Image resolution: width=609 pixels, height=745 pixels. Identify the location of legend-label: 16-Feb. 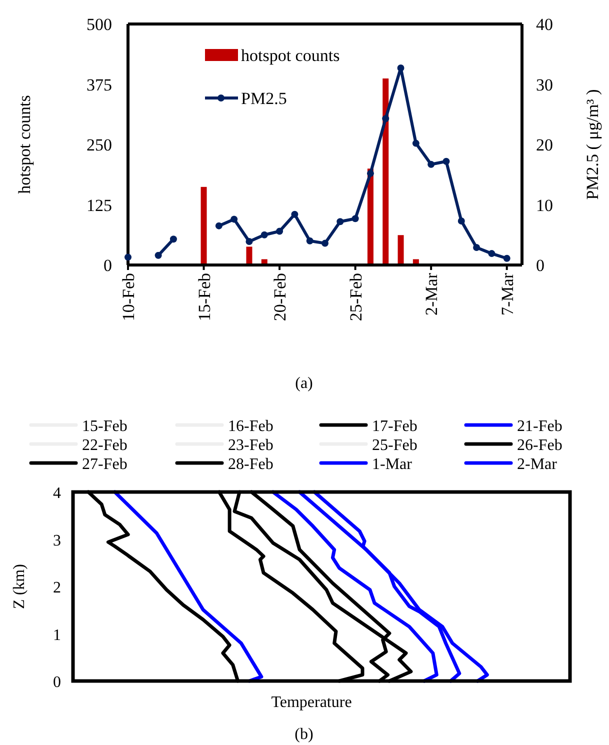
(251, 426).